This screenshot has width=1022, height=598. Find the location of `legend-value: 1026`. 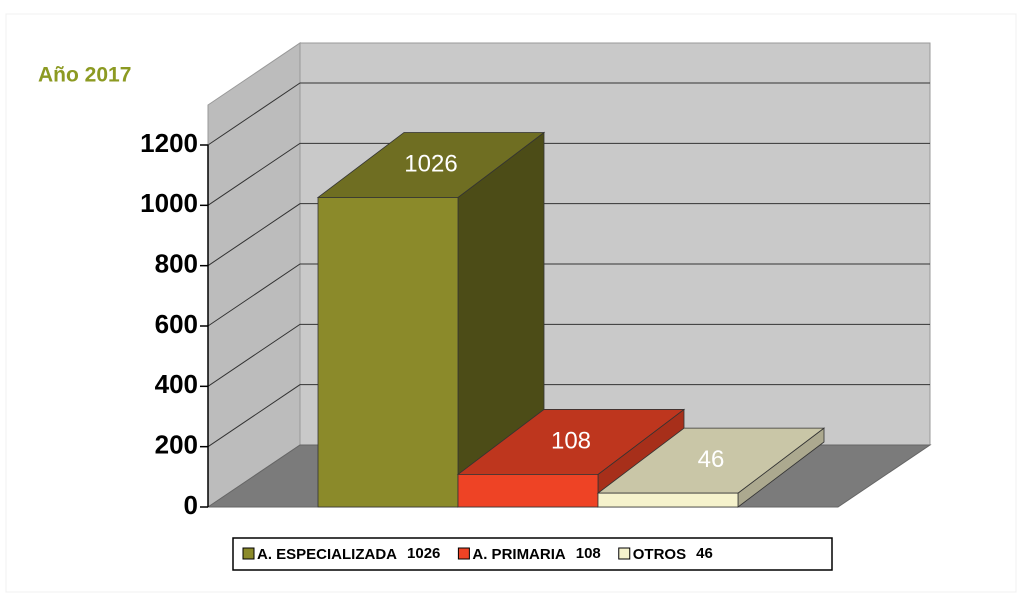

legend-value: 1026 is located at coordinates (423, 553).